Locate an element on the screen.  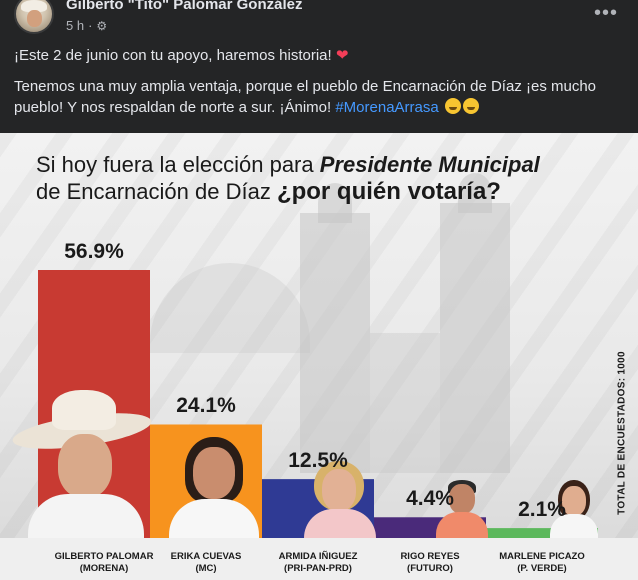
label-strip is located at coordinates (319, 559).